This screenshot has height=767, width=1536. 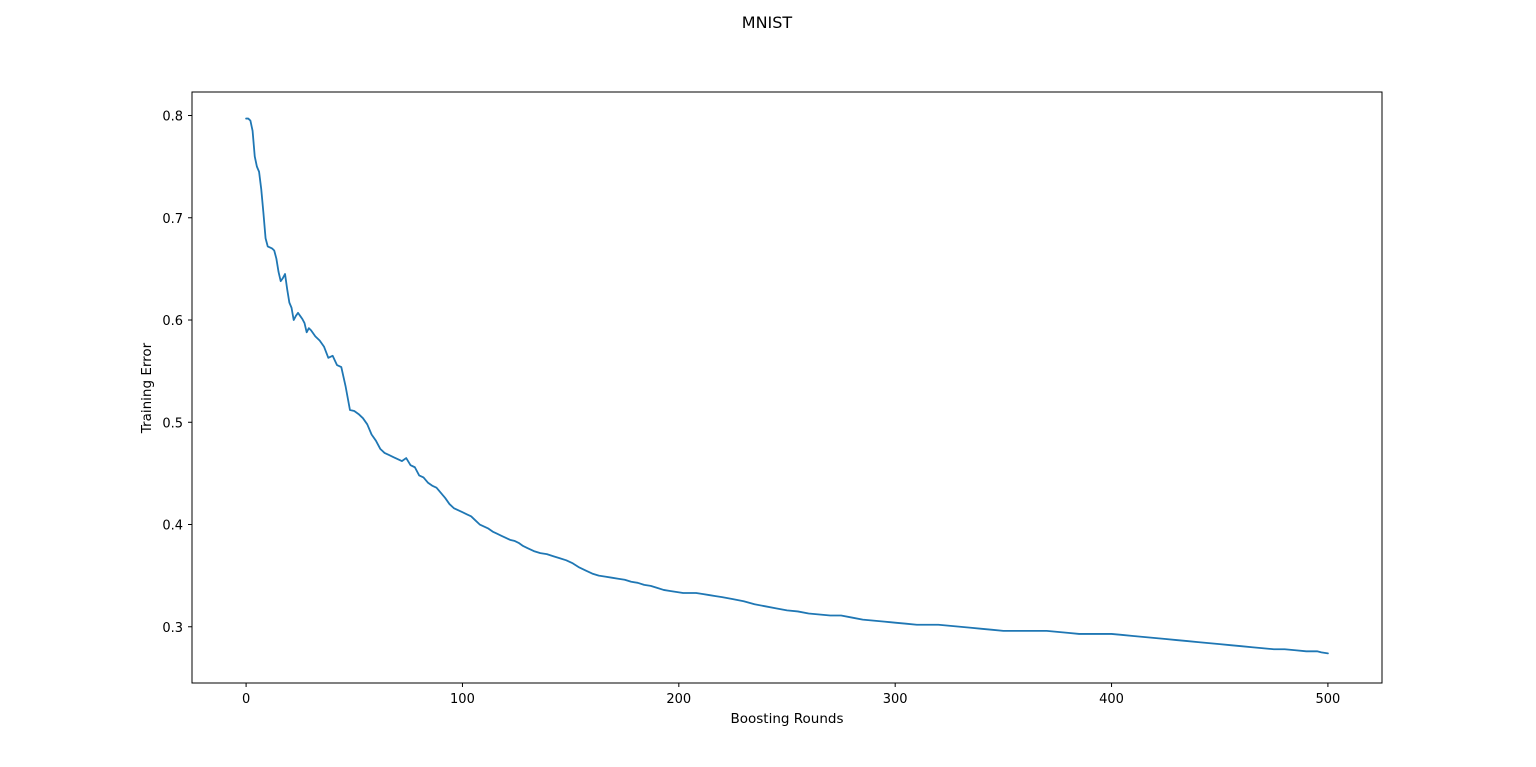 What do you see at coordinates (172, 117) in the screenshot?
I see `y-tick-label: 0.8` at bounding box center [172, 117].